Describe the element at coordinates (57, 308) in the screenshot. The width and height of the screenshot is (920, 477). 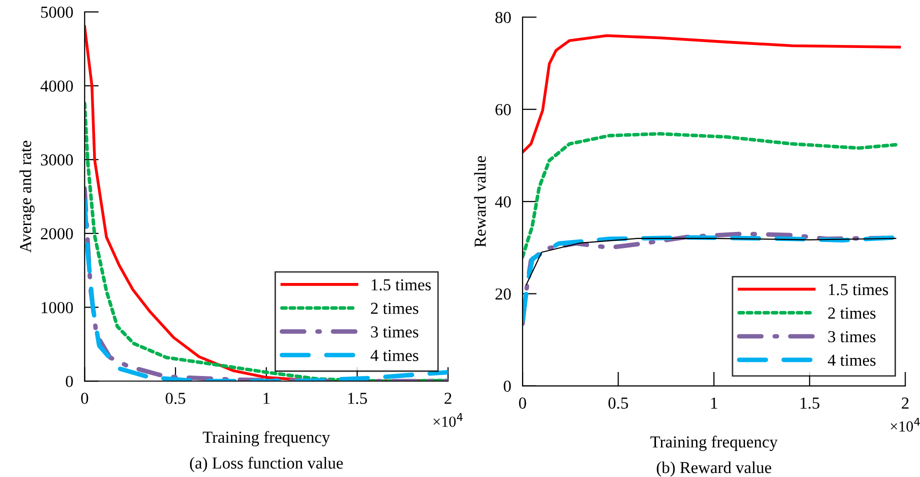
I see `y-tick-label: 1000` at that location.